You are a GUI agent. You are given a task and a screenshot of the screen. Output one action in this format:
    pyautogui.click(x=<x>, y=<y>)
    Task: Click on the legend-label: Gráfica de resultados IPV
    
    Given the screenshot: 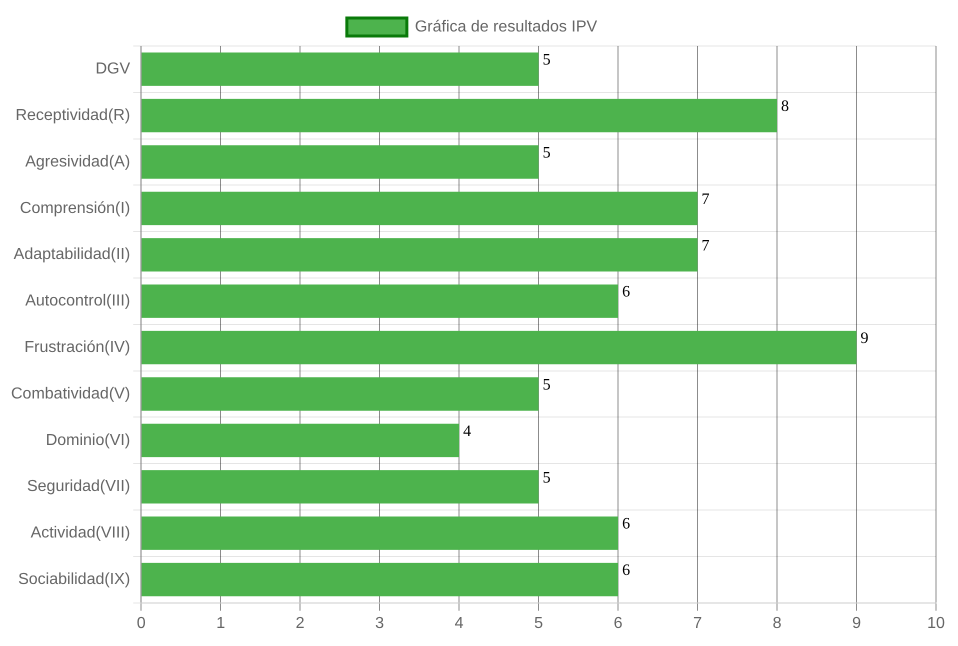 What is the action you would take?
    pyautogui.click(x=506, y=27)
    